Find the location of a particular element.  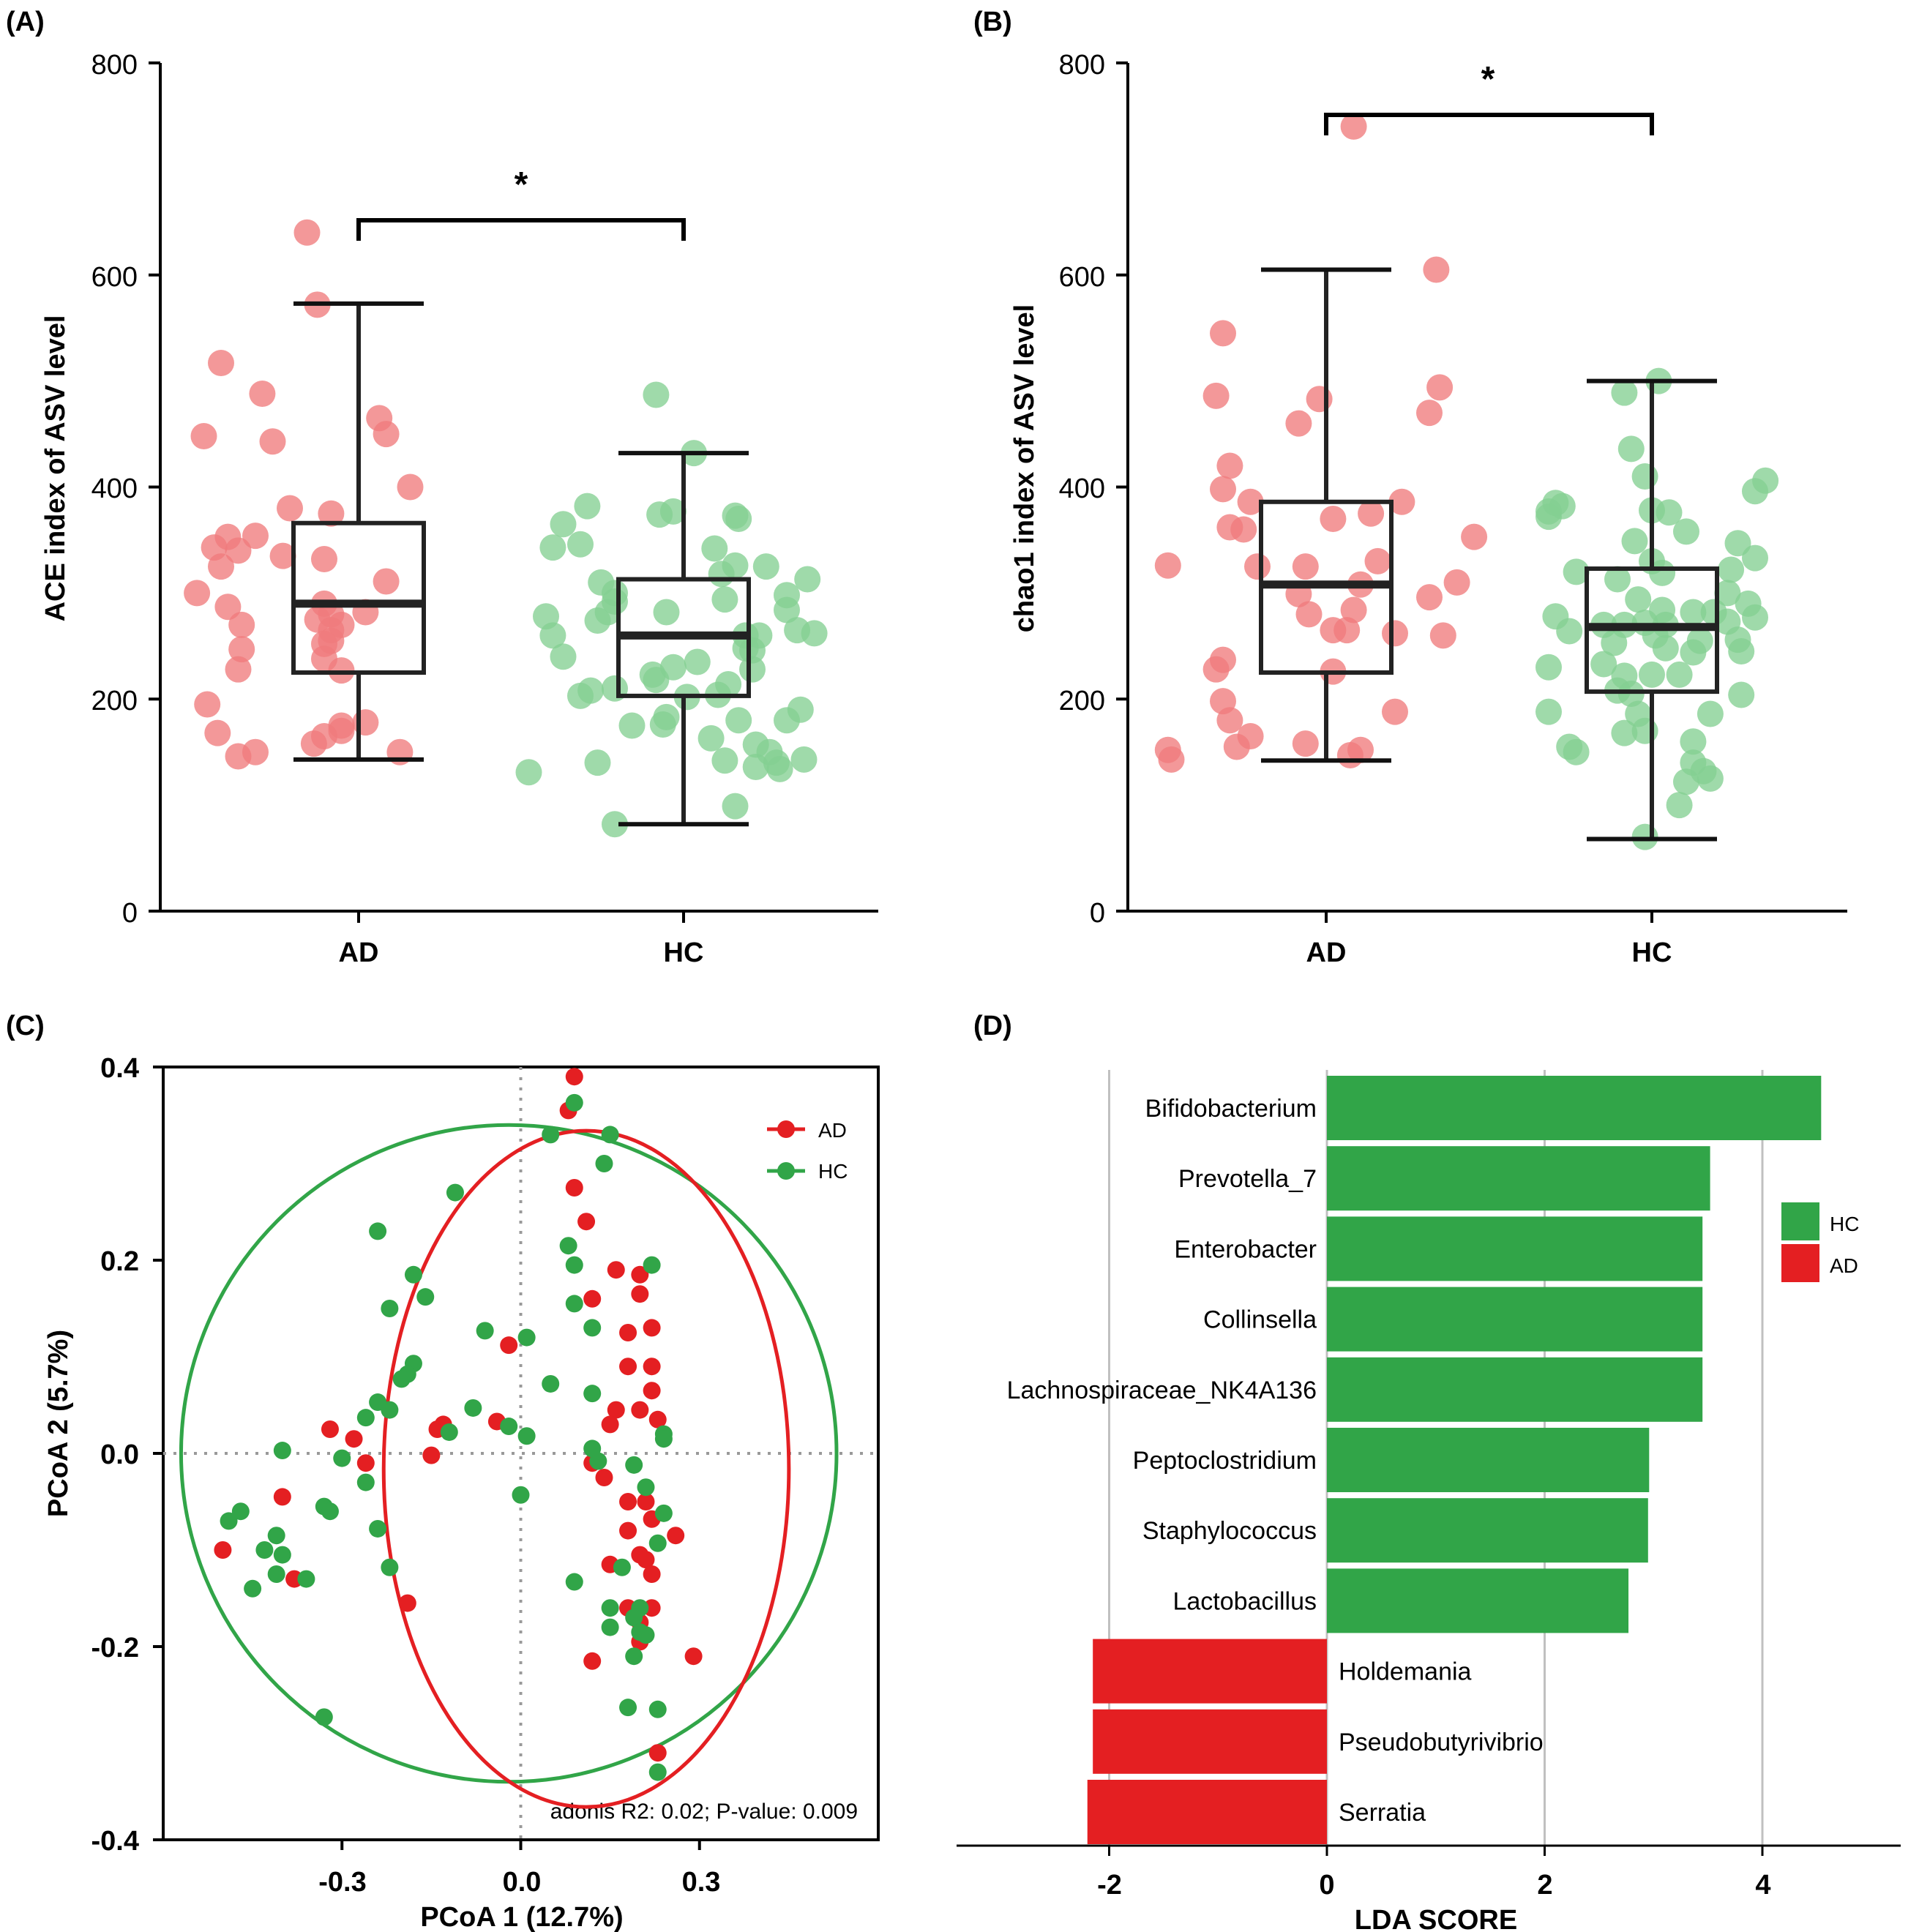

x-axis-title-d: LDA SCORE is located at coordinates (1436, 1918).